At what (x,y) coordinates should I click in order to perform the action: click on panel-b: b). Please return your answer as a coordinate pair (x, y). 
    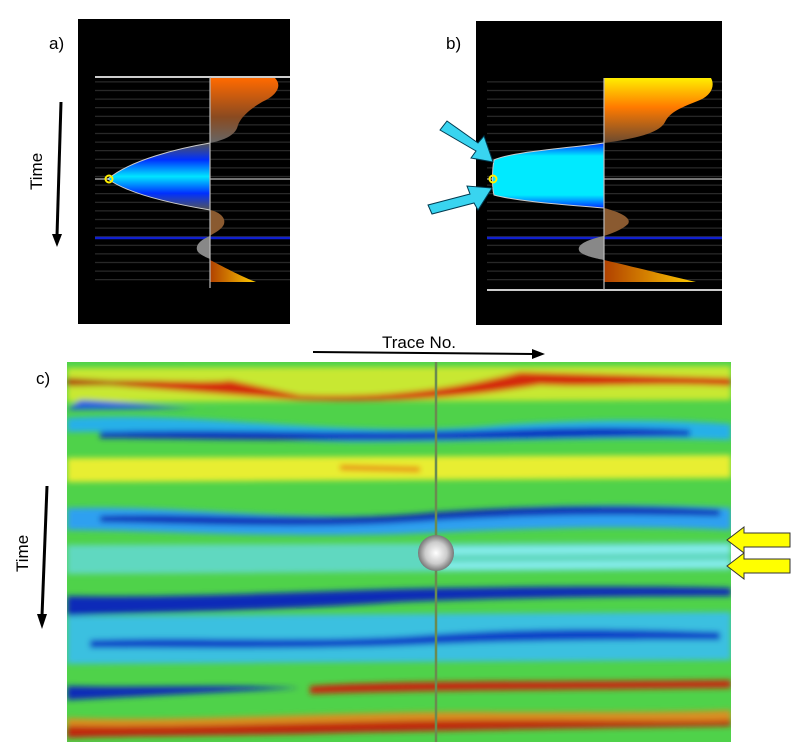
    Looking at the image, I should click on (574, 173).